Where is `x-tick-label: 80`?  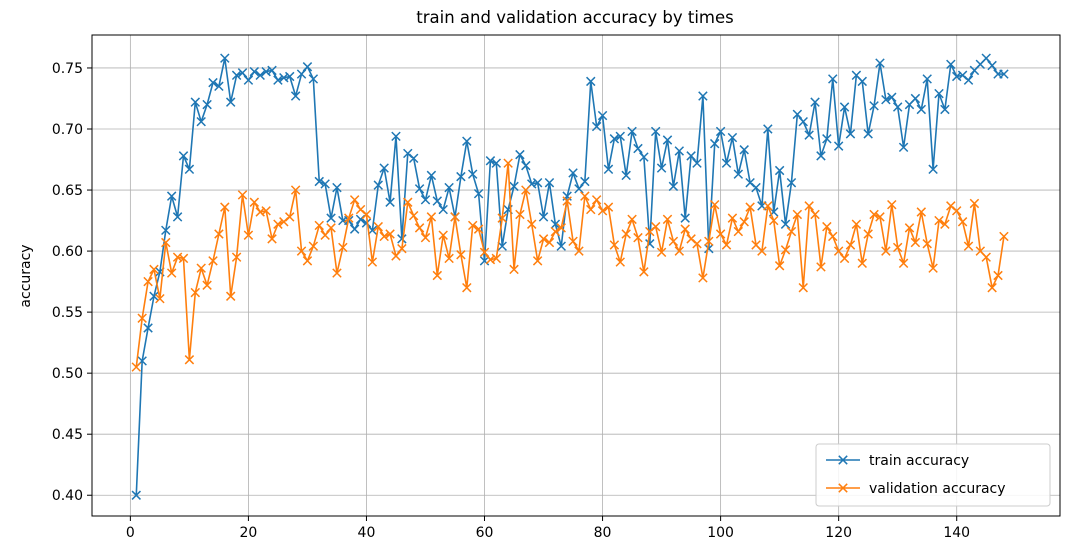 x-tick-label: 80 is located at coordinates (603, 533).